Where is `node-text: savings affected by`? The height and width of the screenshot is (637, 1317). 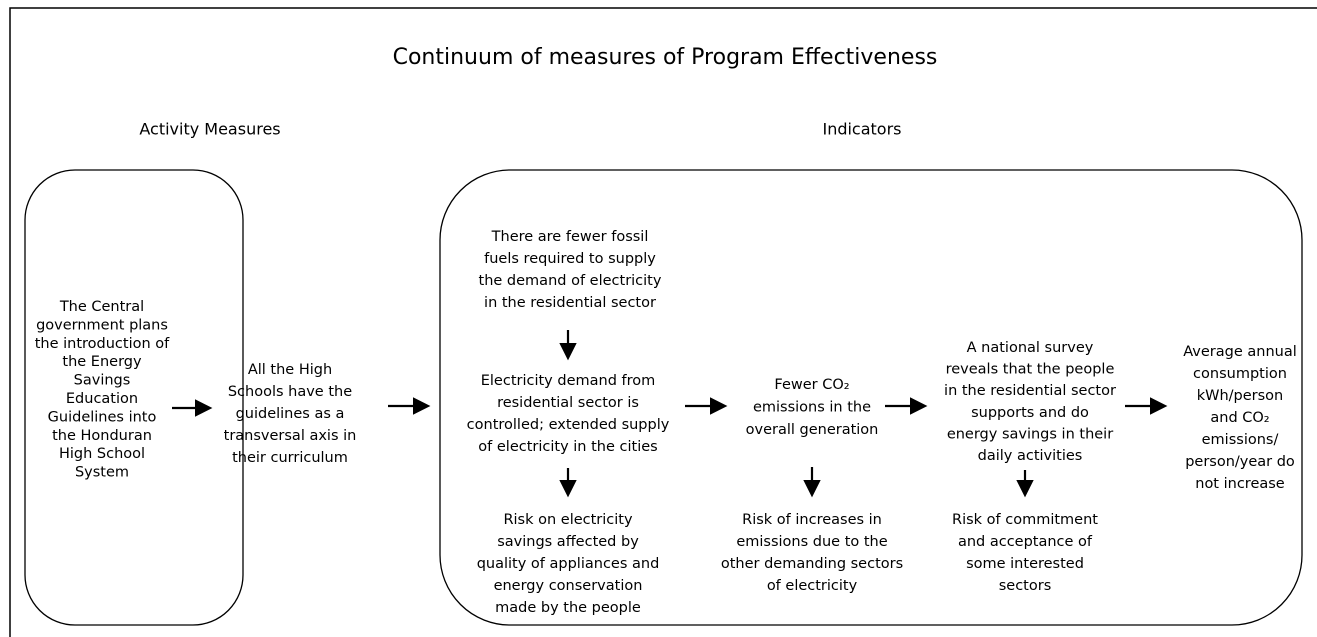 node-text: savings affected by is located at coordinates (568, 542).